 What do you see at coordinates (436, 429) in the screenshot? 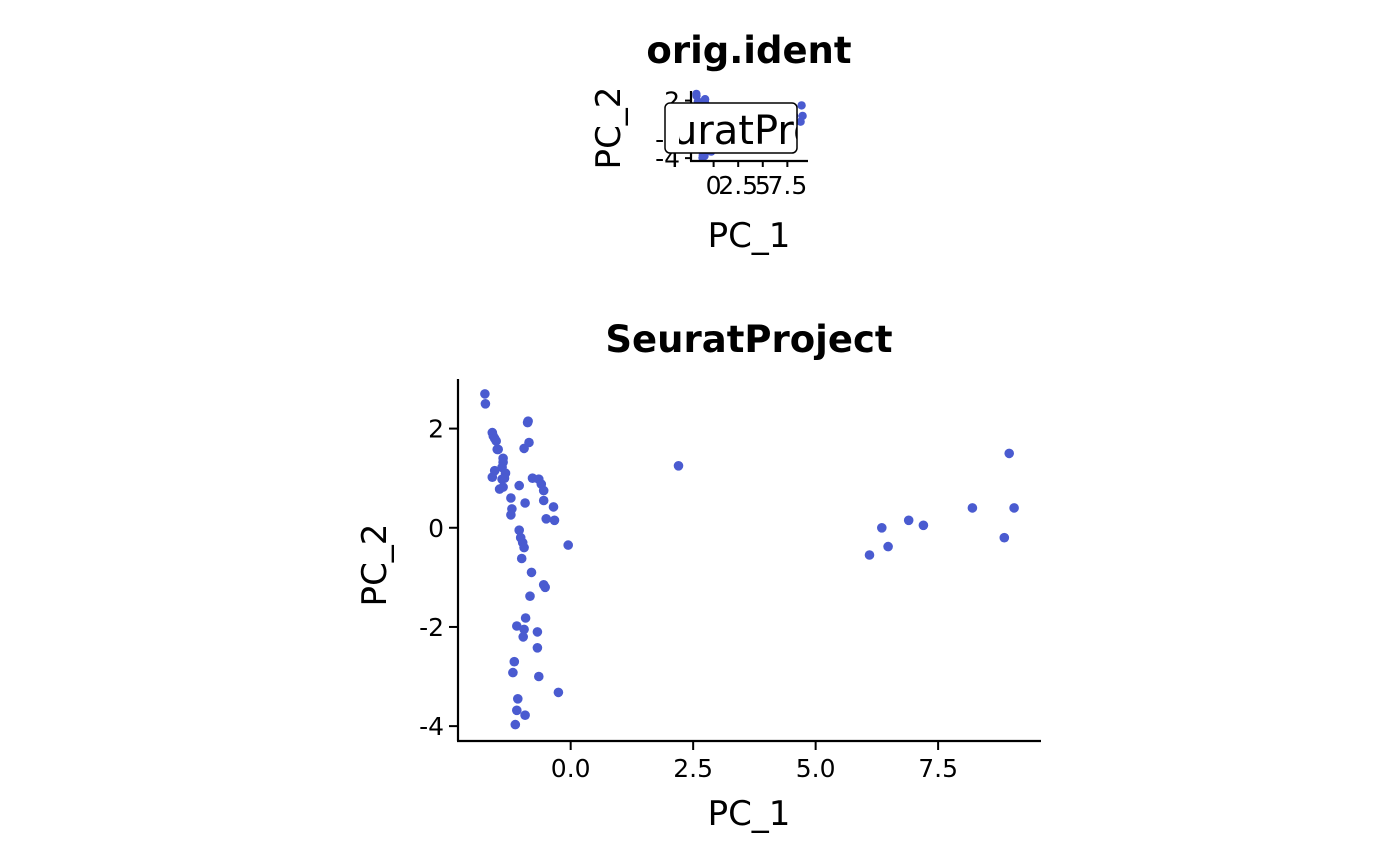
I see `y-tick-label: 2` at bounding box center [436, 429].